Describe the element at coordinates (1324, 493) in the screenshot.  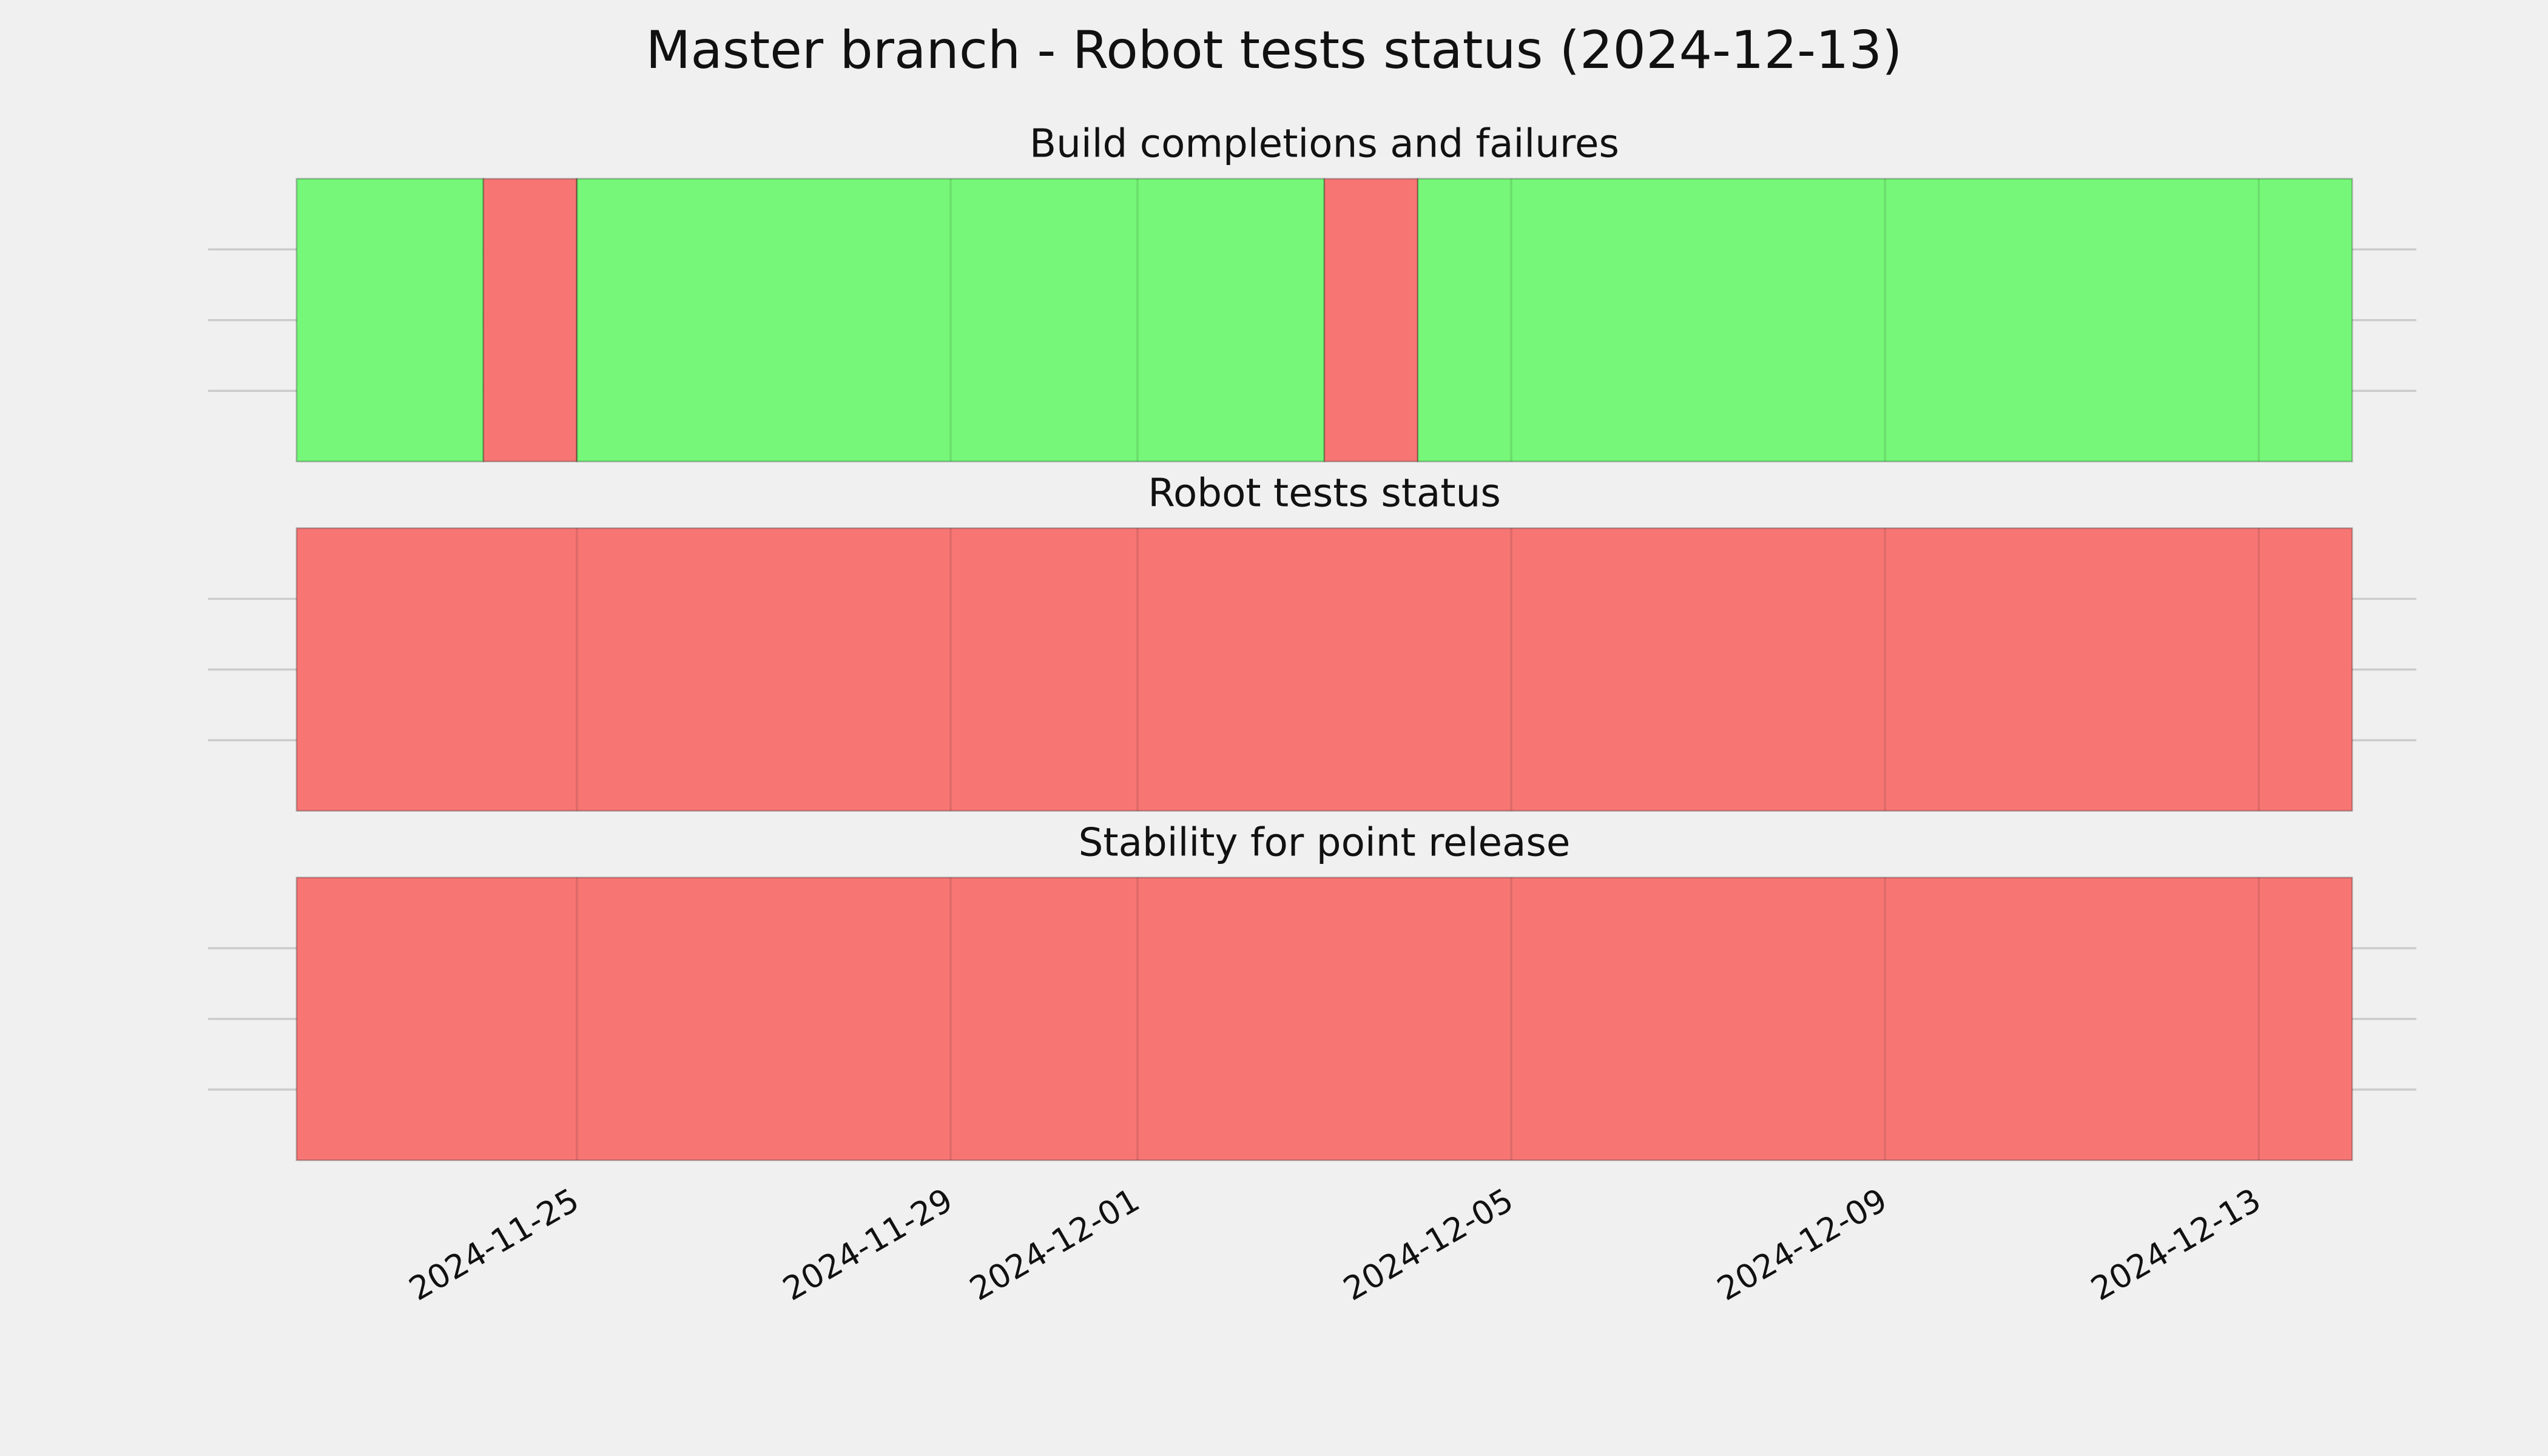
I see `panel-title: Robot tests status` at that location.